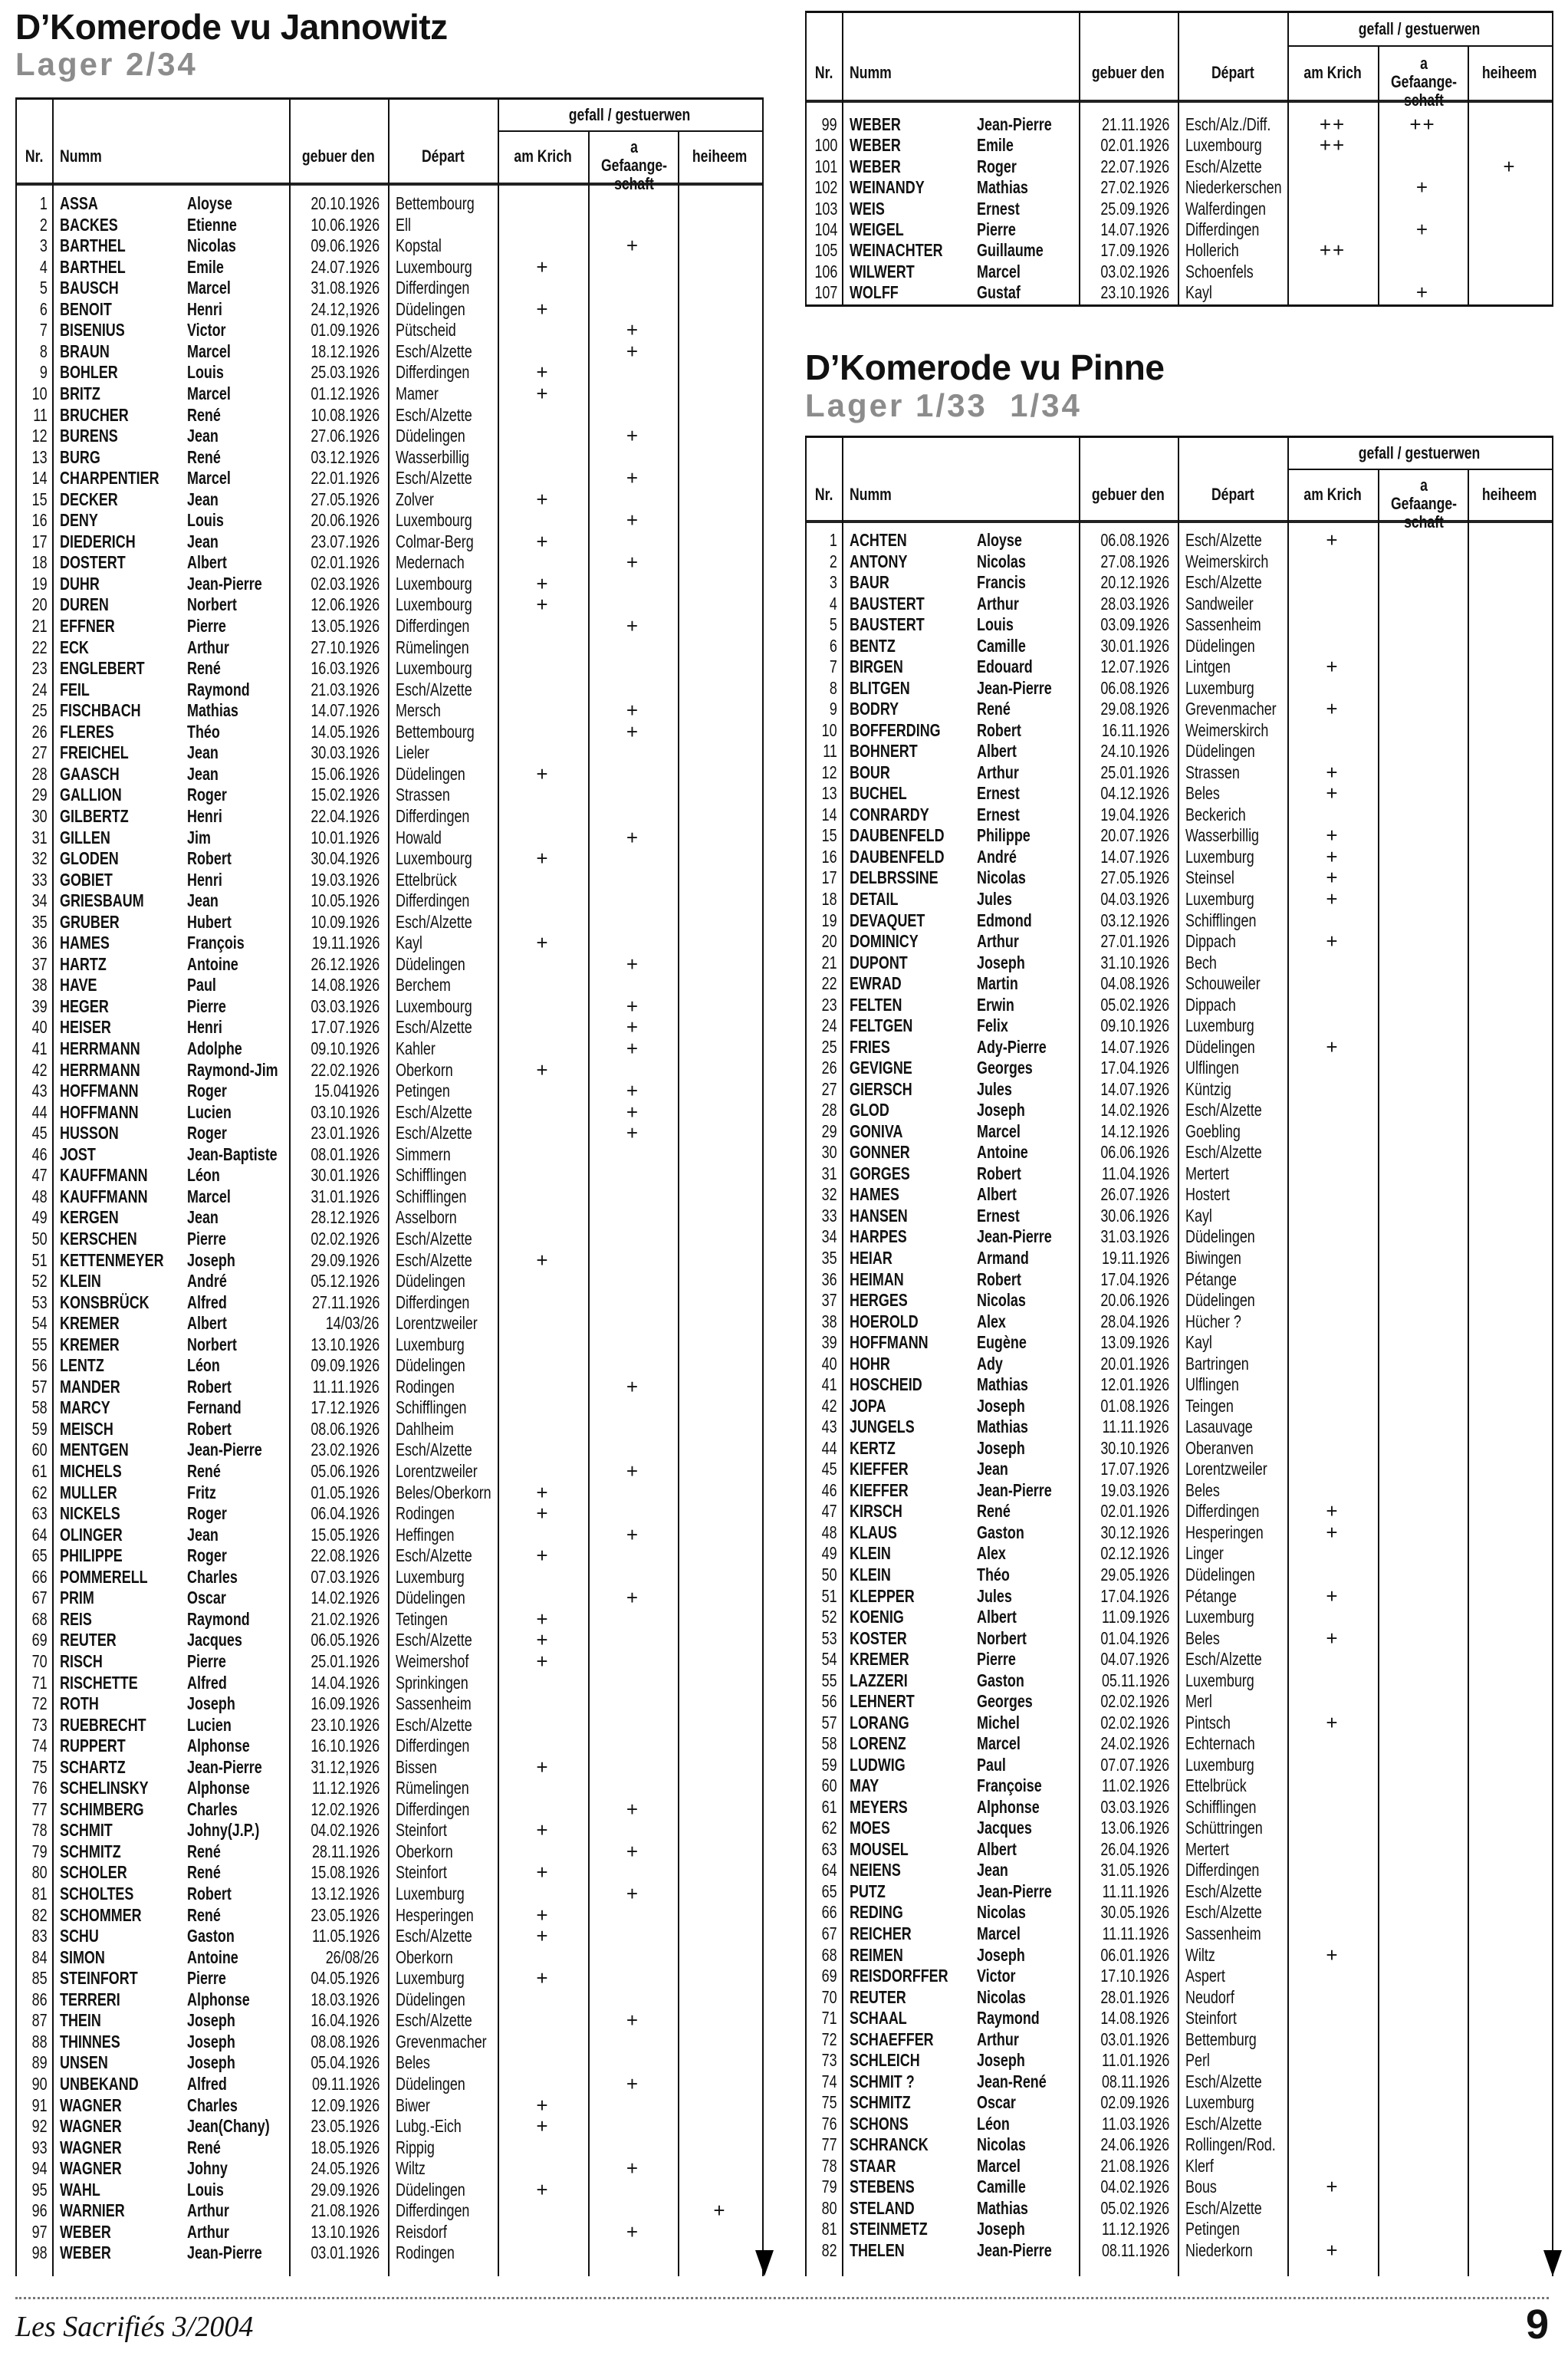 This screenshot has height=2356, width=1568. What do you see at coordinates (876, 166) in the screenshot?
I see `surname: WEBER` at bounding box center [876, 166].